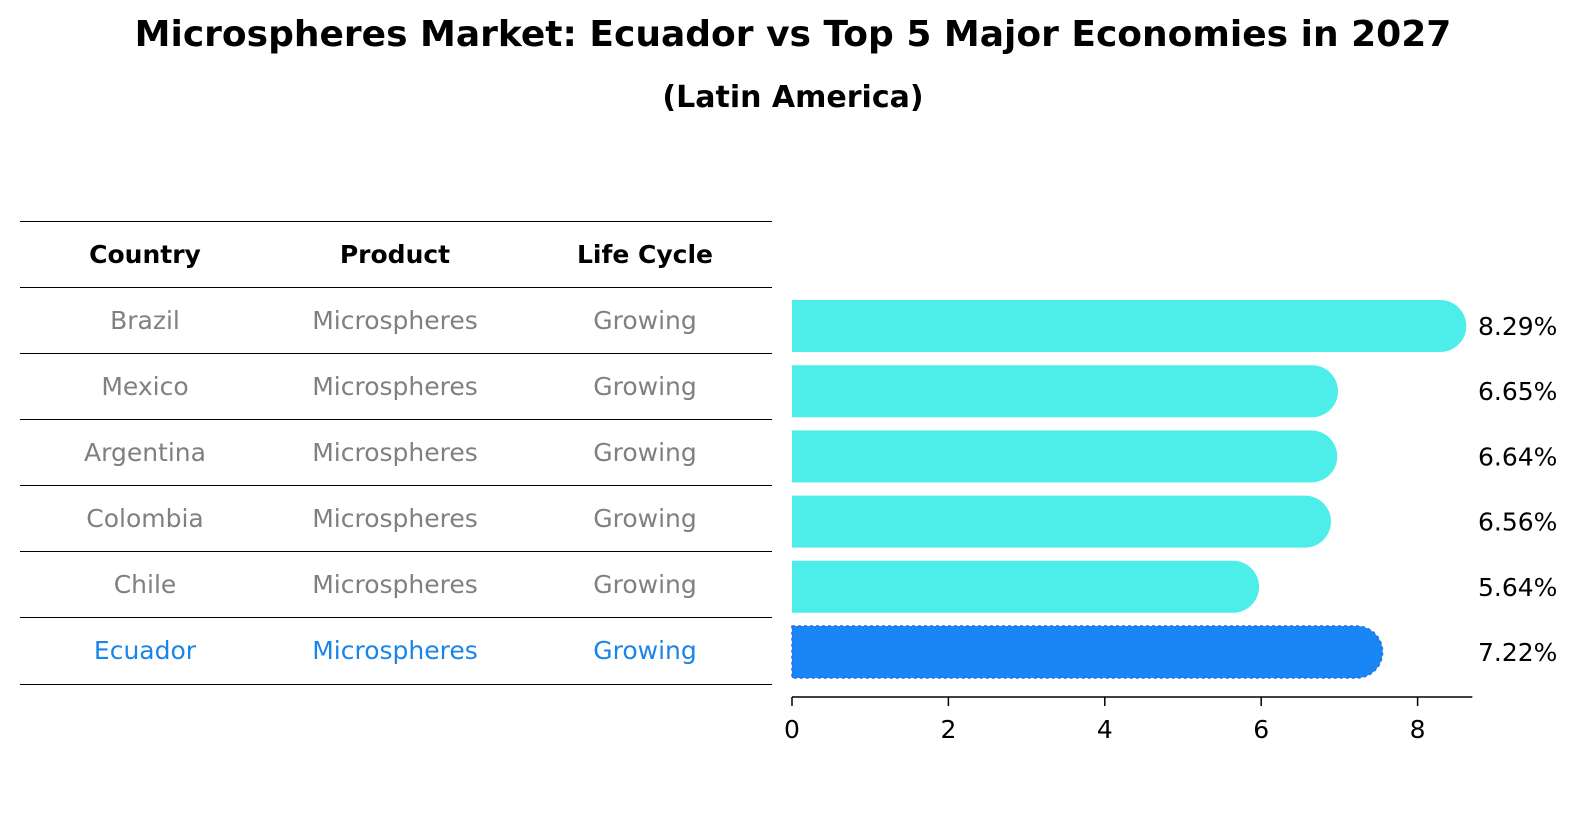 The width and height of the screenshot is (1586, 823). Describe the element at coordinates (145, 518) in the screenshot. I see `country-cell: Colombia` at that location.